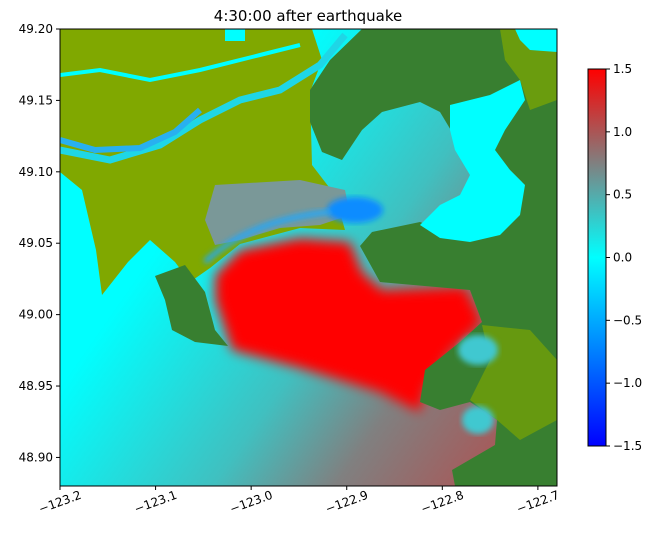 This screenshot has width=658, height=540. Describe the element at coordinates (36, 315) in the screenshot. I see `y-tick-label: 49.00` at that location.